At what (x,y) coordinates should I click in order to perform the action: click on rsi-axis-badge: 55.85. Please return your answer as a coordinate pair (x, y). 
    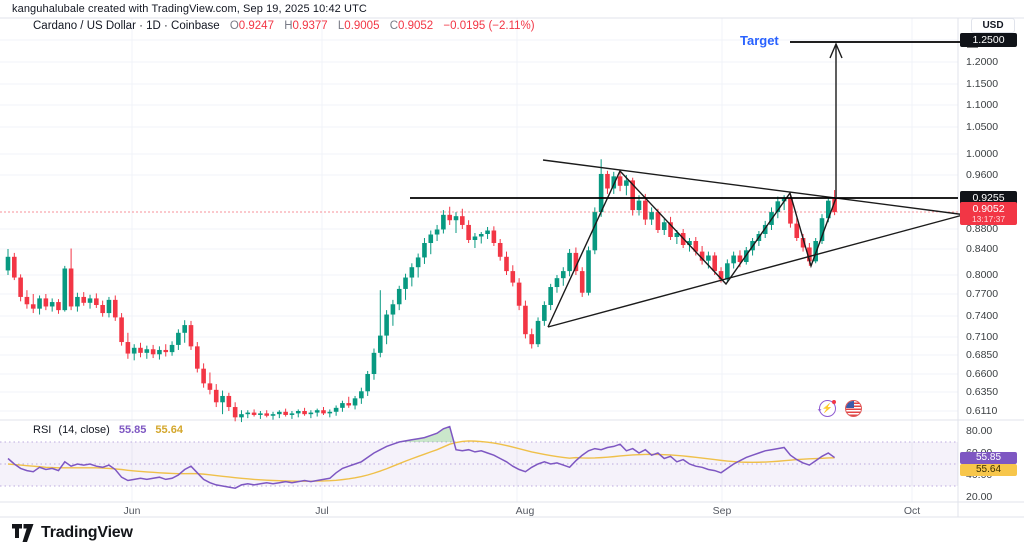
    Looking at the image, I should click on (988, 458).